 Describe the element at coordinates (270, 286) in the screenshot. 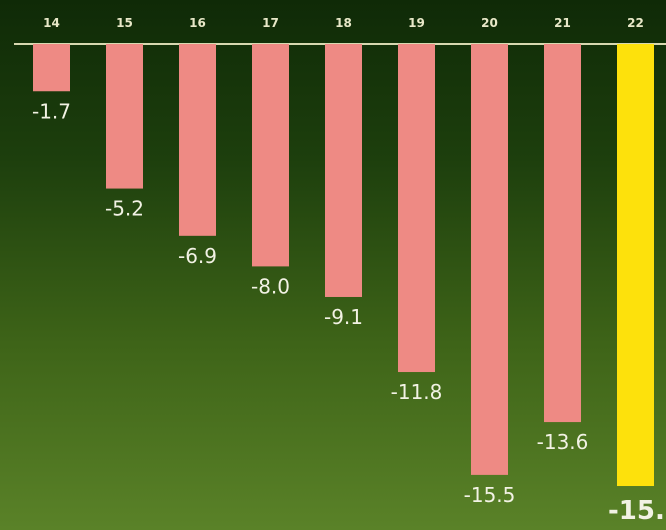

I see `data-label-17: -8.0` at that location.